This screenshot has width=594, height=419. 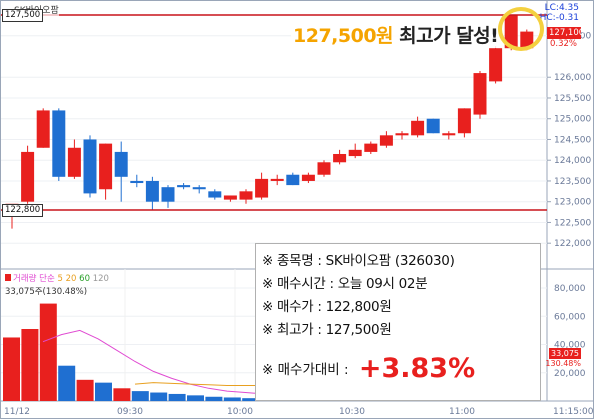 What do you see at coordinates (566, 33) in the screenshot?
I see `current-price-tag: 127,100` at bounding box center [566, 33].